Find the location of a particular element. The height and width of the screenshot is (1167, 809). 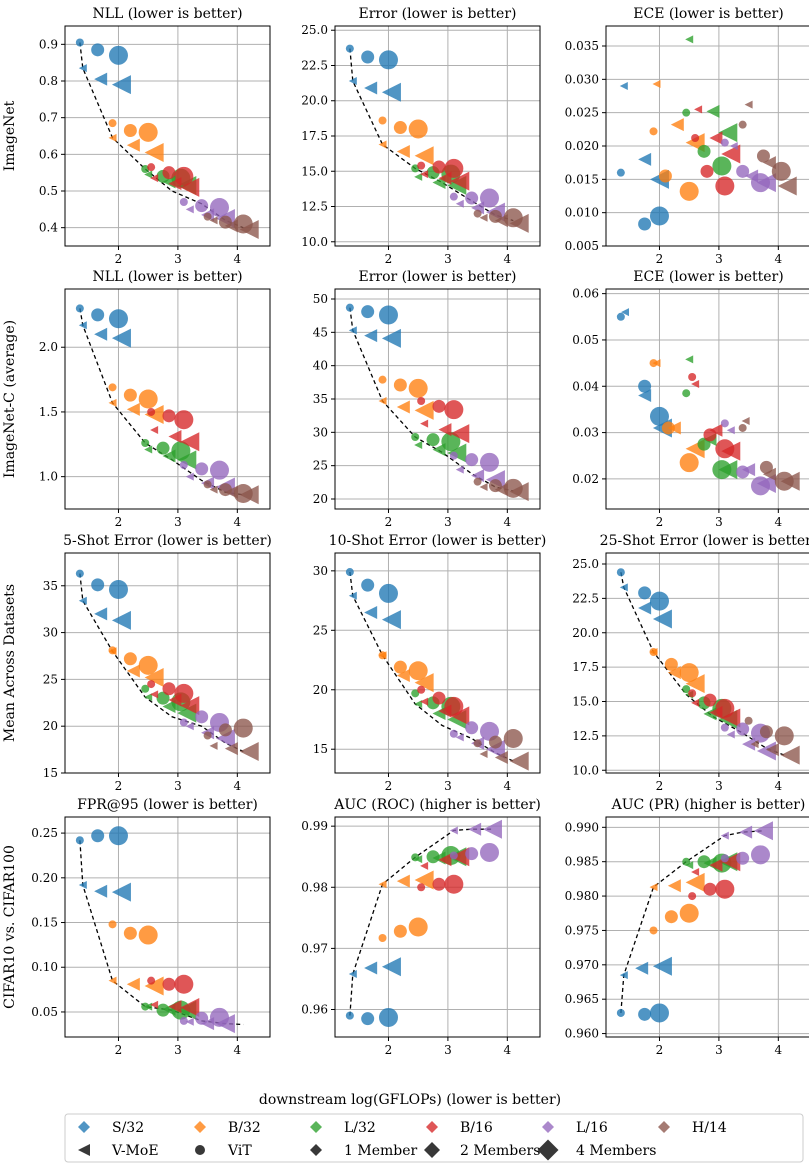

y-tick-label: 2.0 is located at coordinates (48, 347).